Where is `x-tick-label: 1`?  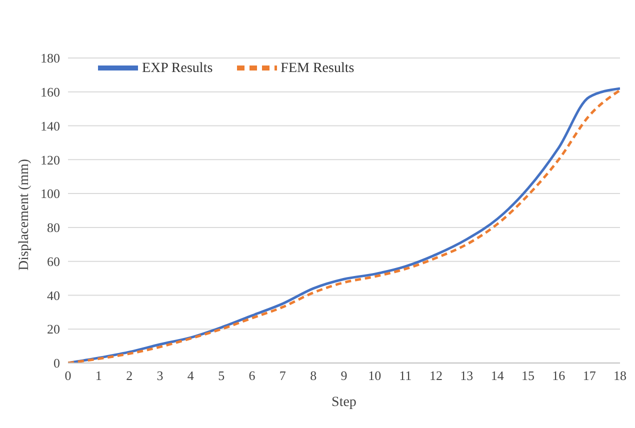 x-tick-label: 1 is located at coordinates (98, 376).